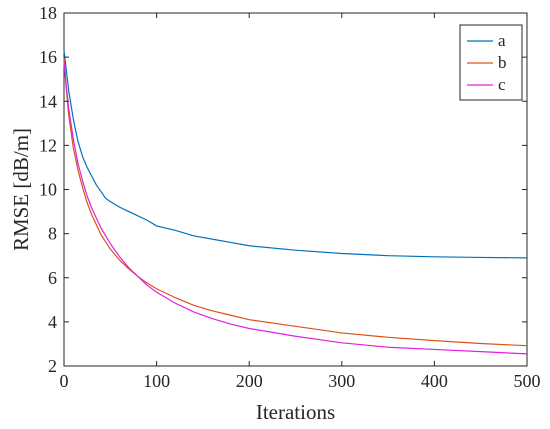 The height and width of the screenshot is (429, 550). I want to click on x-tick-label: 500, so click(527, 381).